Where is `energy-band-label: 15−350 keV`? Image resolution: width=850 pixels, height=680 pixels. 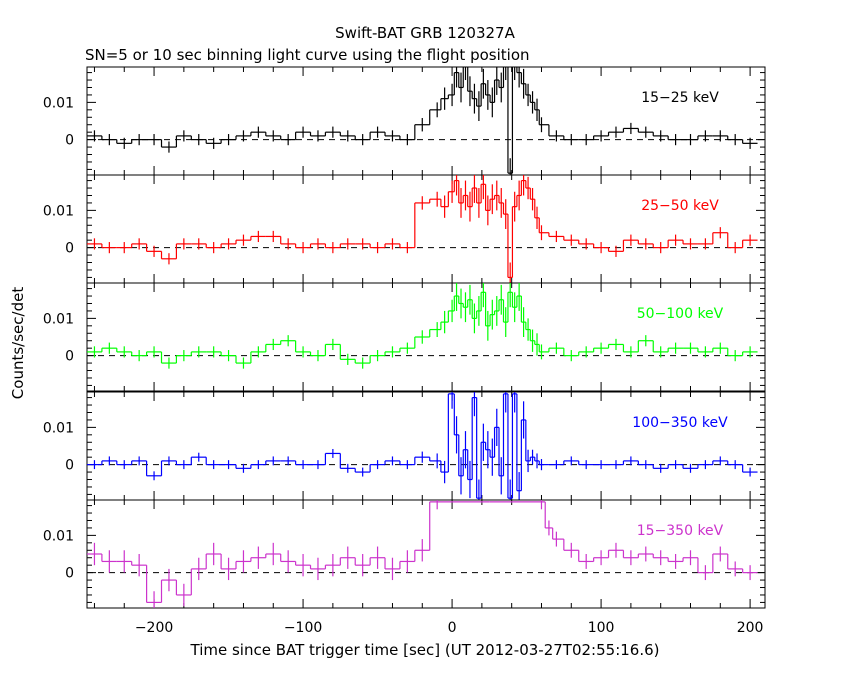 energy-band-label: 15−350 keV is located at coordinates (680, 531).